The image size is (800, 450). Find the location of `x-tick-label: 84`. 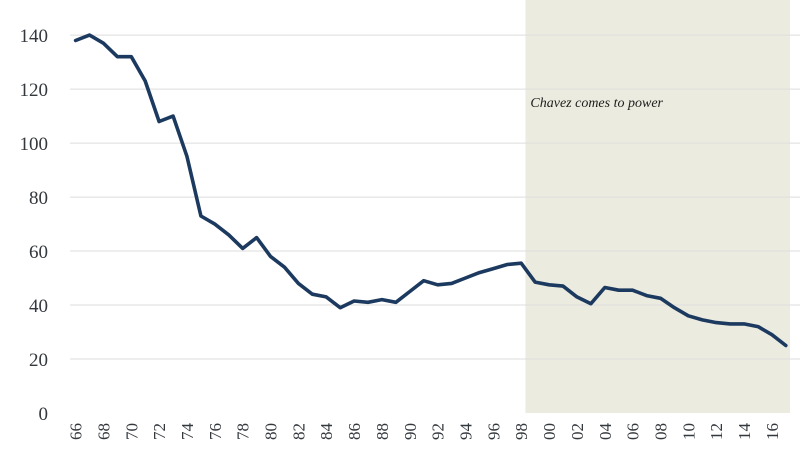

x-tick-label: 84 is located at coordinates (326, 432).